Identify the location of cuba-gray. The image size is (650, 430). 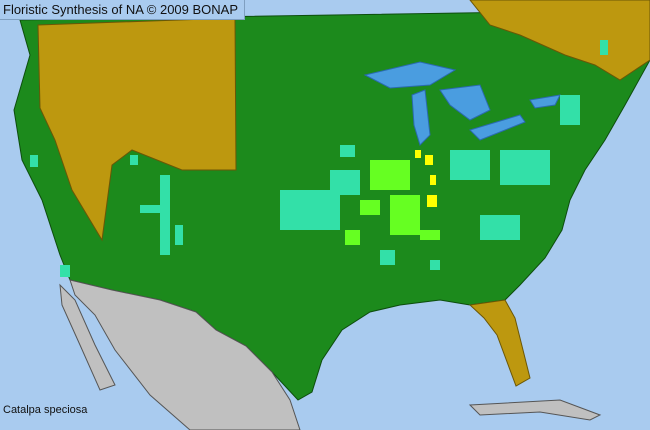
(535, 410).